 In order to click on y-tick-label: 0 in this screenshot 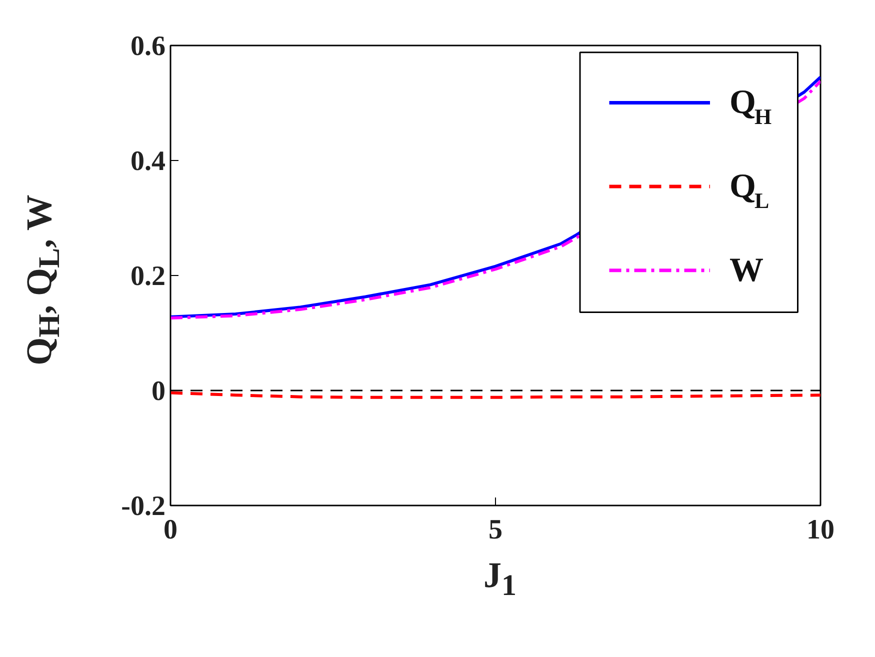, I will do `click(159, 391)`.